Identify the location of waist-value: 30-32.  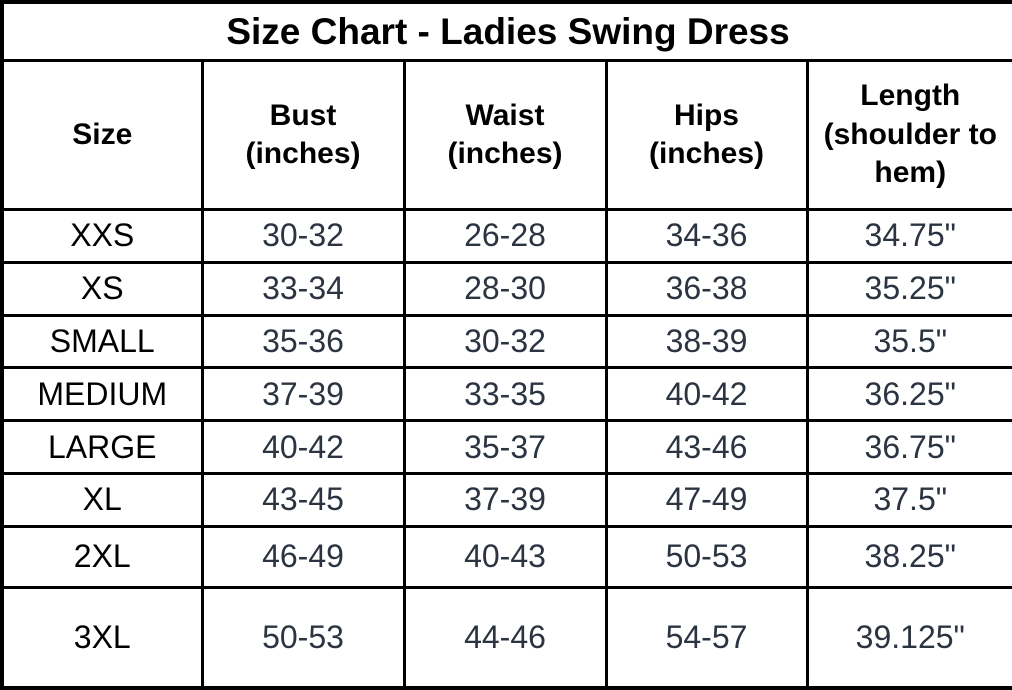
(505, 341).